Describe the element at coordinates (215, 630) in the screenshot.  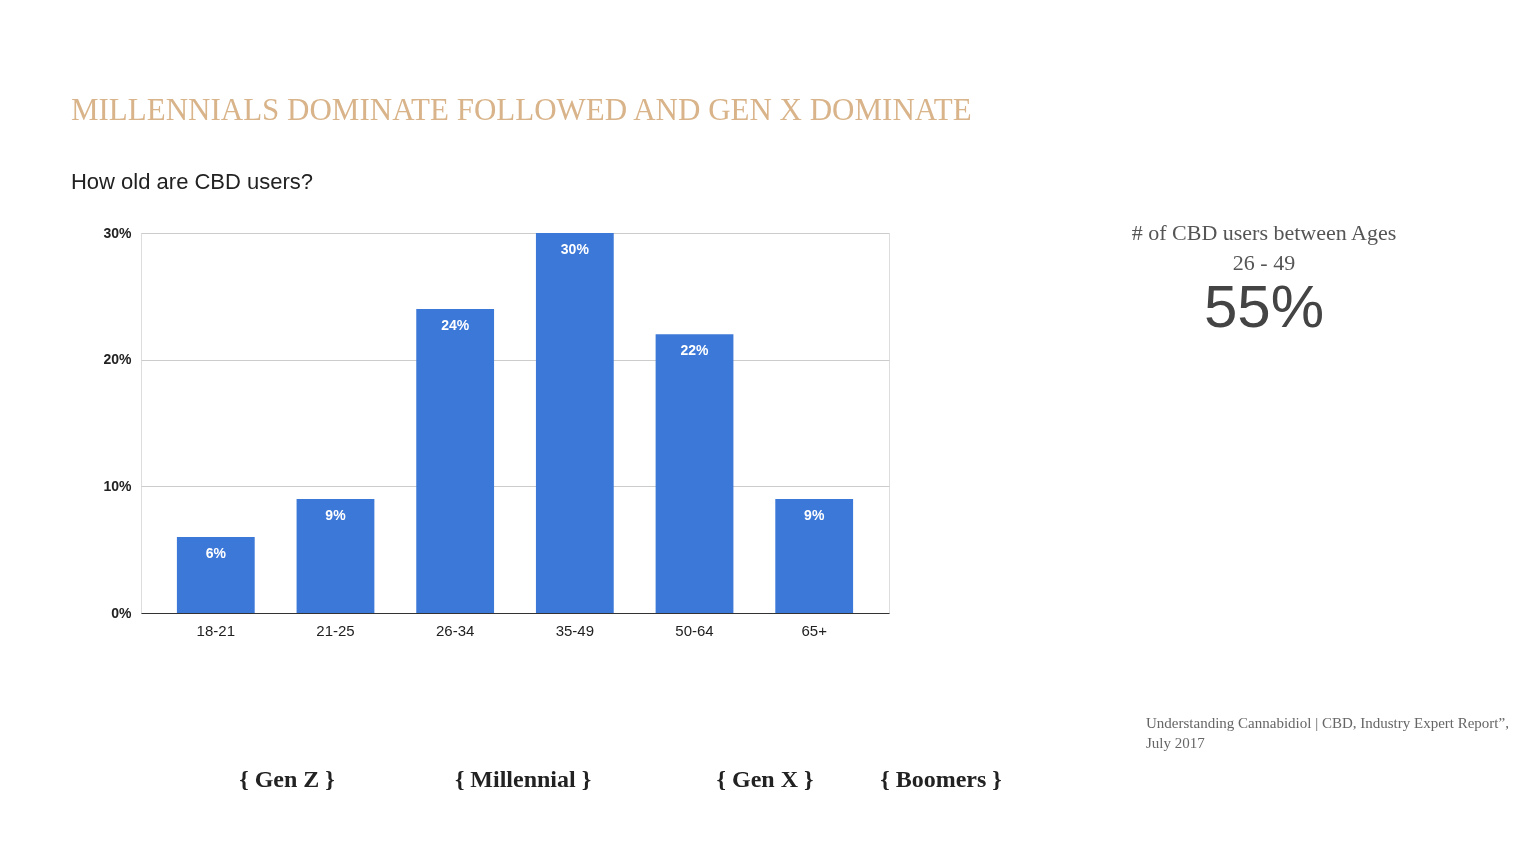
I see `x-tick-label: 18-21` at that location.